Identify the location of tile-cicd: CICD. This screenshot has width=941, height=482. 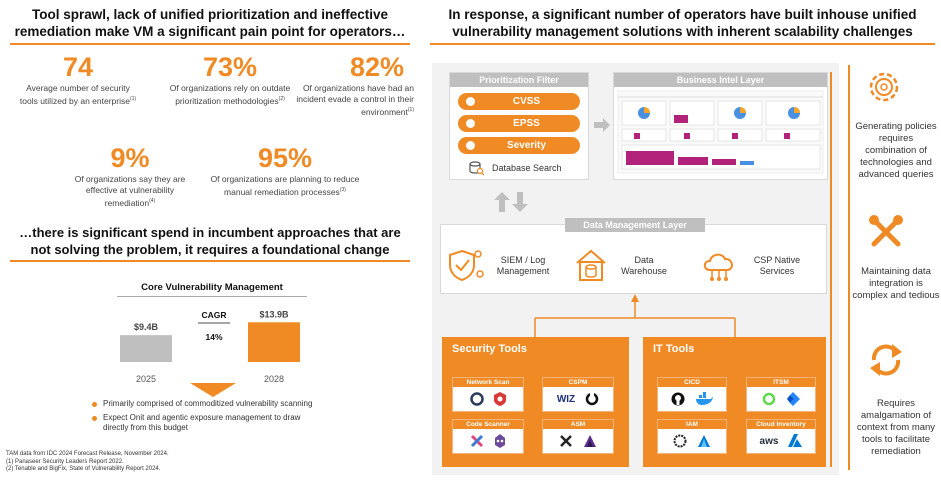
(692, 394).